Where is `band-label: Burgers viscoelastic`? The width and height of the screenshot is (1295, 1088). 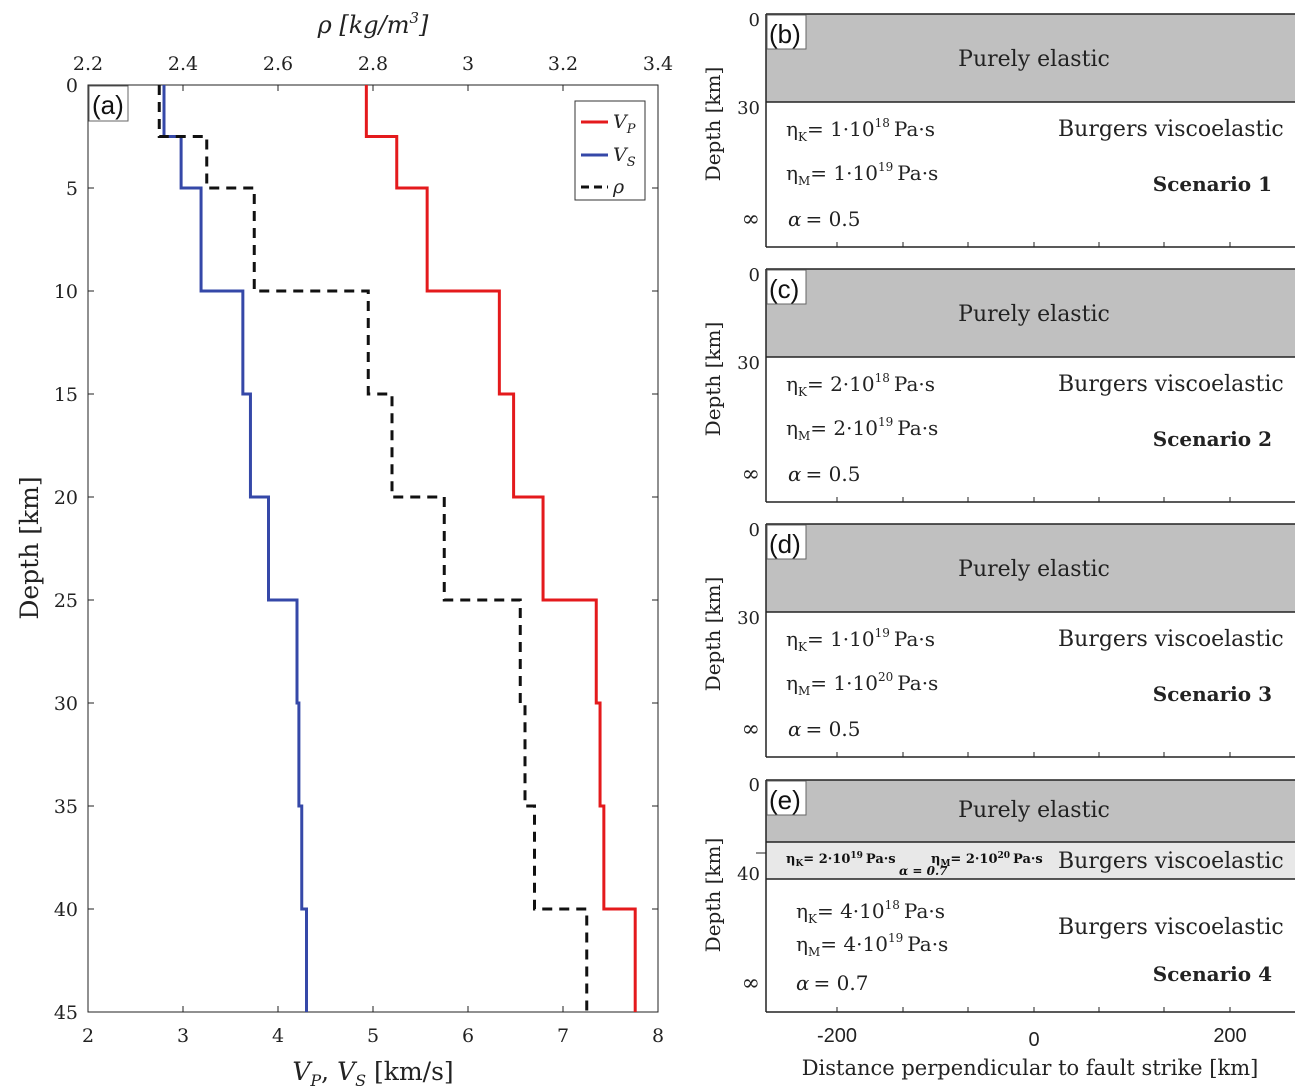 band-label: Burgers viscoelastic is located at coordinates (1171, 861).